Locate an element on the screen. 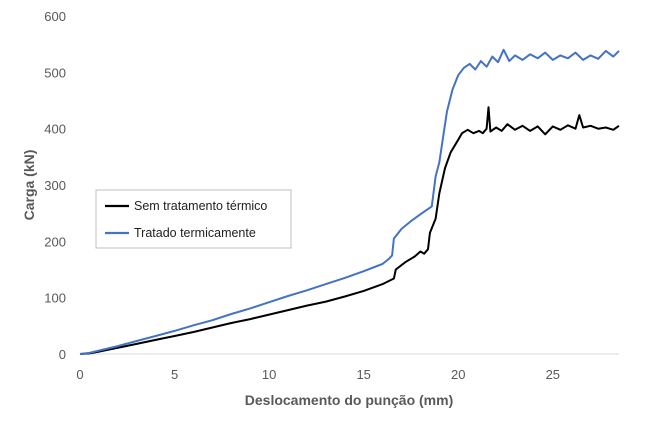  x-axis-ticks: 0 5 10 15 20 25 is located at coordinates (318, 374).